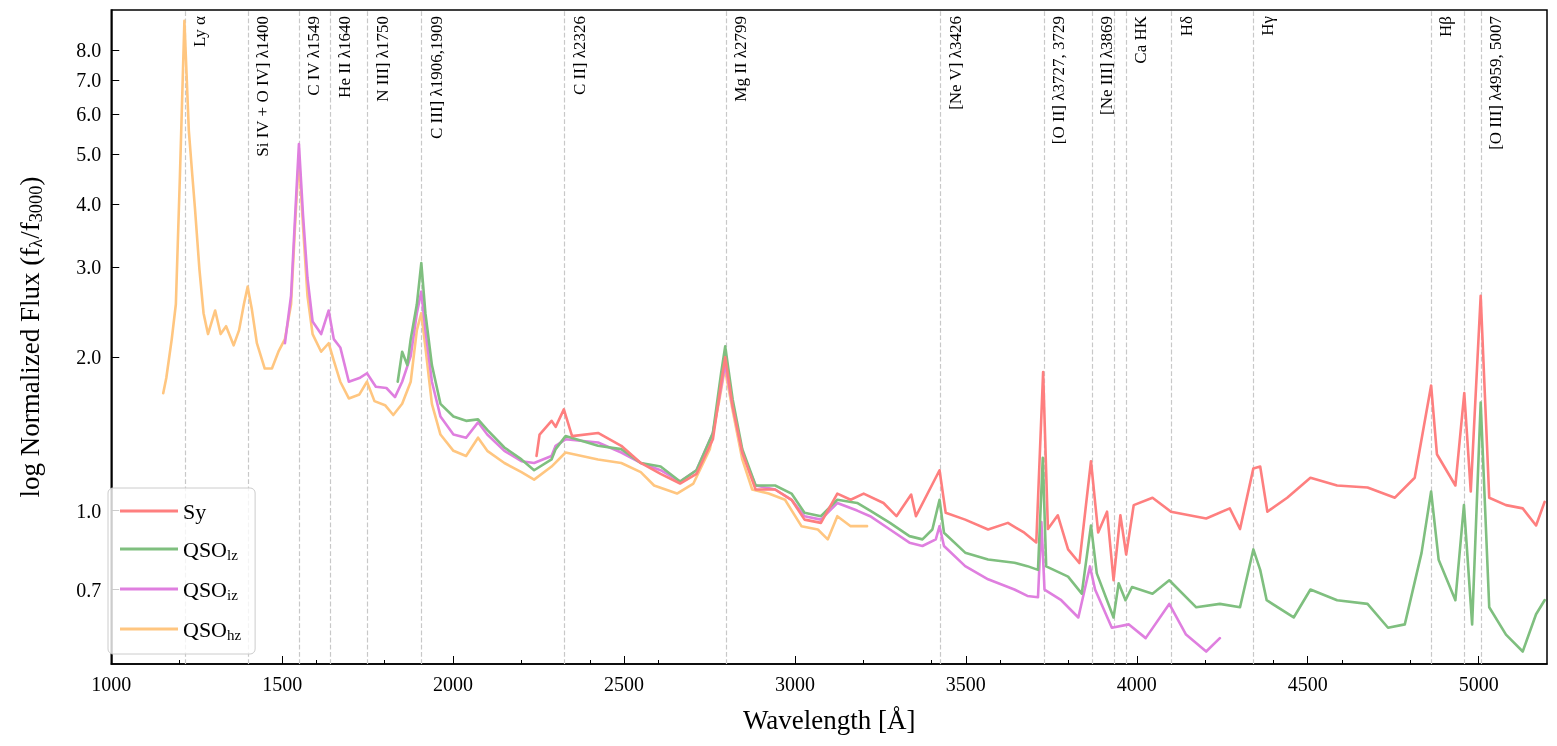 The image size is (1557, 746). Describe the element at coordinates (829, 719) in the screenshot. I see `x-axis-title: Wavelength [Å]` at that location.